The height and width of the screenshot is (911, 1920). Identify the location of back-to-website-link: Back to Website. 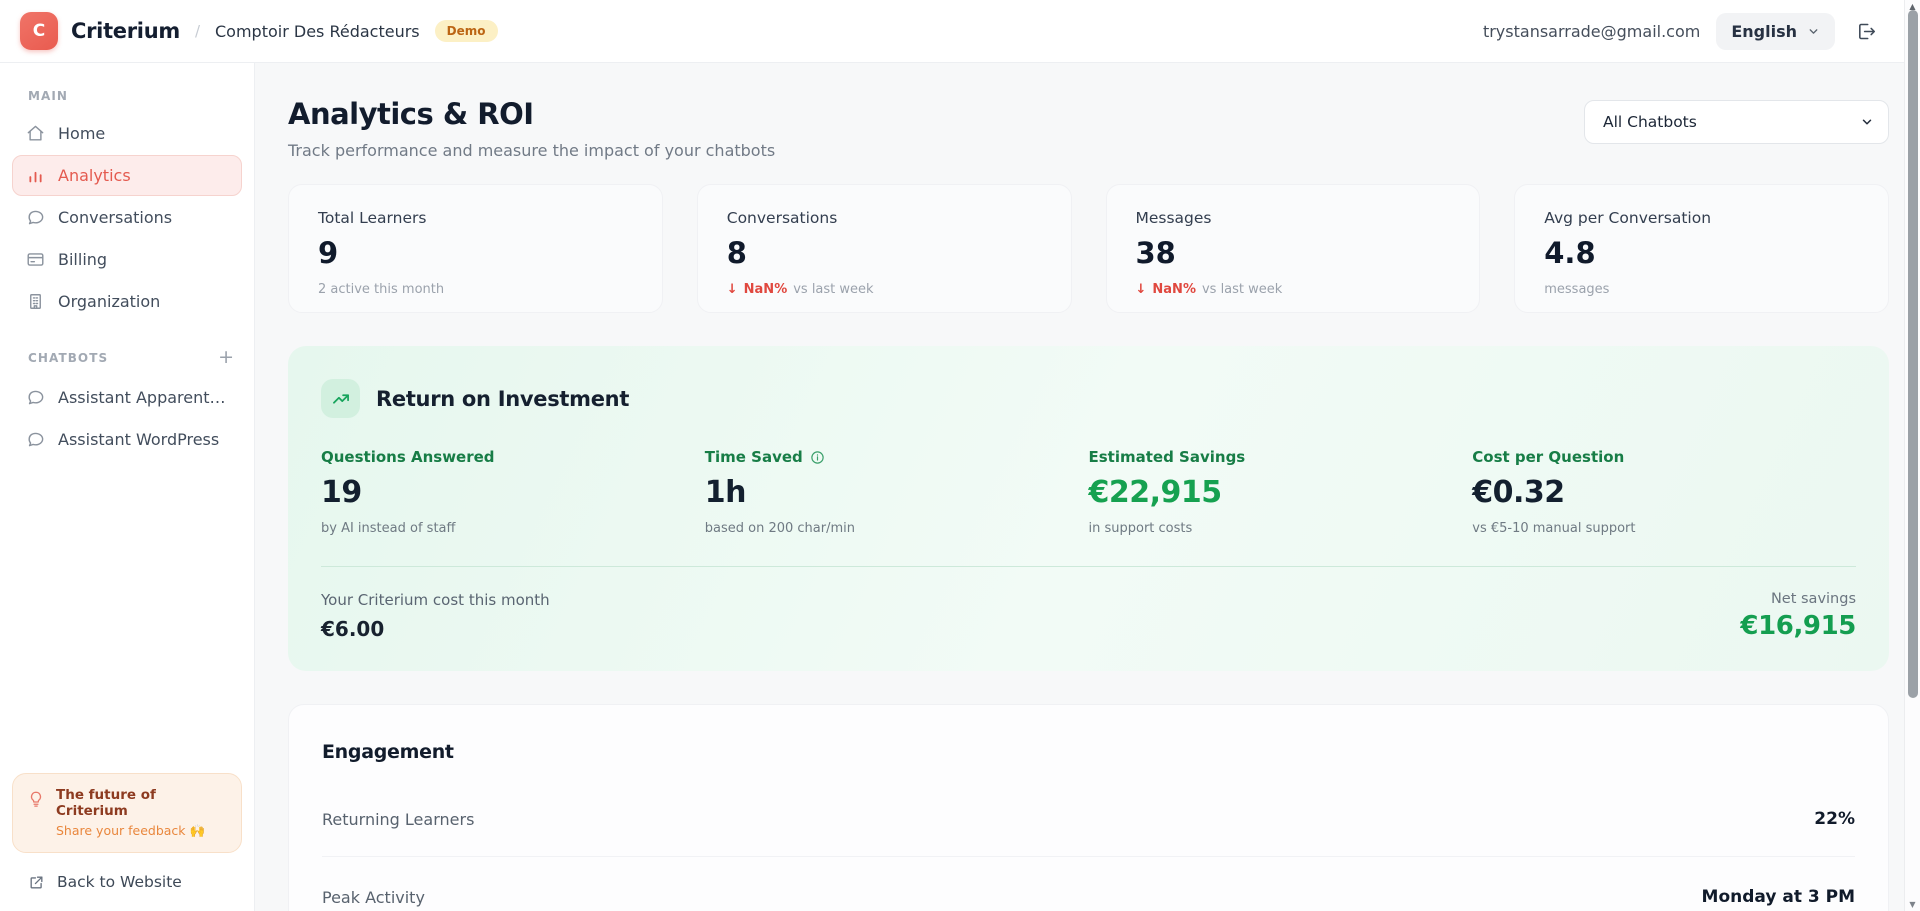
(127, 883).